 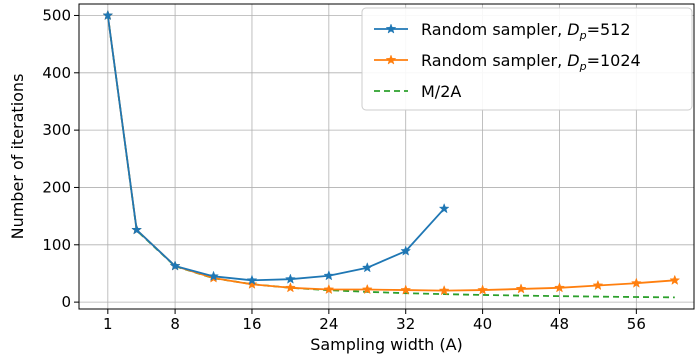 What do you see at coordinates (559, 324) in the screenshot?
I see `x-tick-label: 48` at bounding box center [559, 324].